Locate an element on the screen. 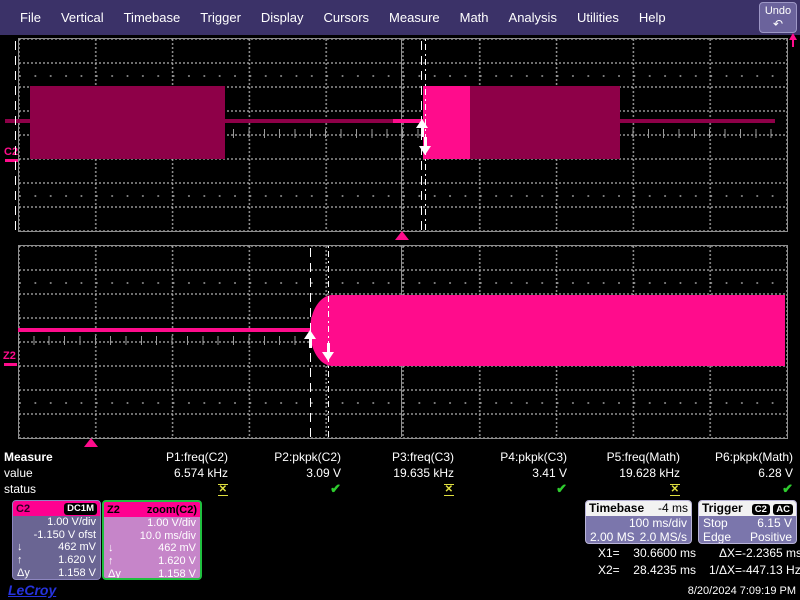 This screenshot has height=600, width=800. menu-item-display: Display is located at coordinates (282, 17).